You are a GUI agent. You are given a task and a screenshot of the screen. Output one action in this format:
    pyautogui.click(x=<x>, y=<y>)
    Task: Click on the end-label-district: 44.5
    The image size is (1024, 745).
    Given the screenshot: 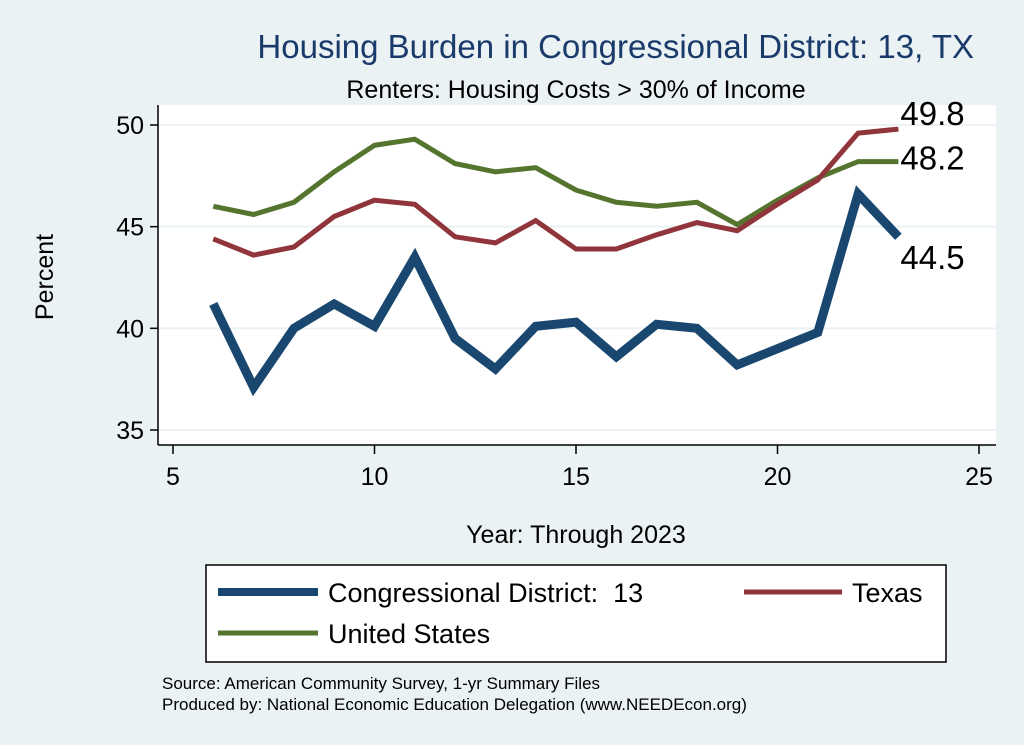 What is the action you would take?
    pyautogui.click(x=932, y=257)
    